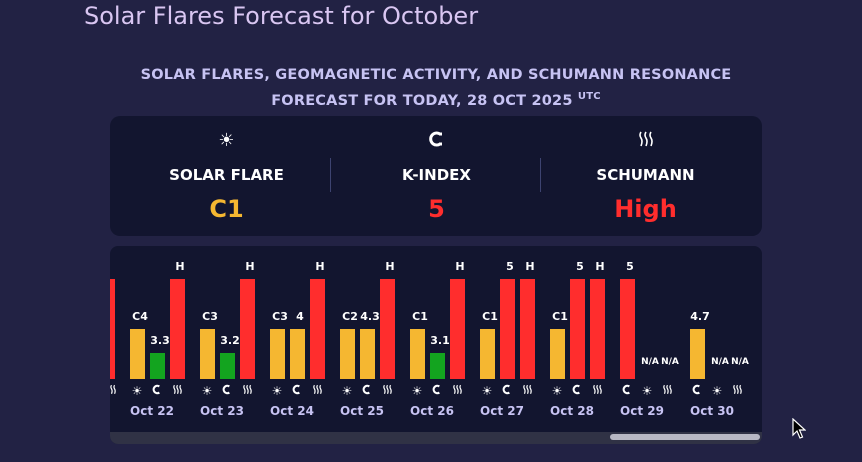  Describe the element at coordinates (292, 411) in the screenshot. I see `chart-date-label: Oct 24` at that location.